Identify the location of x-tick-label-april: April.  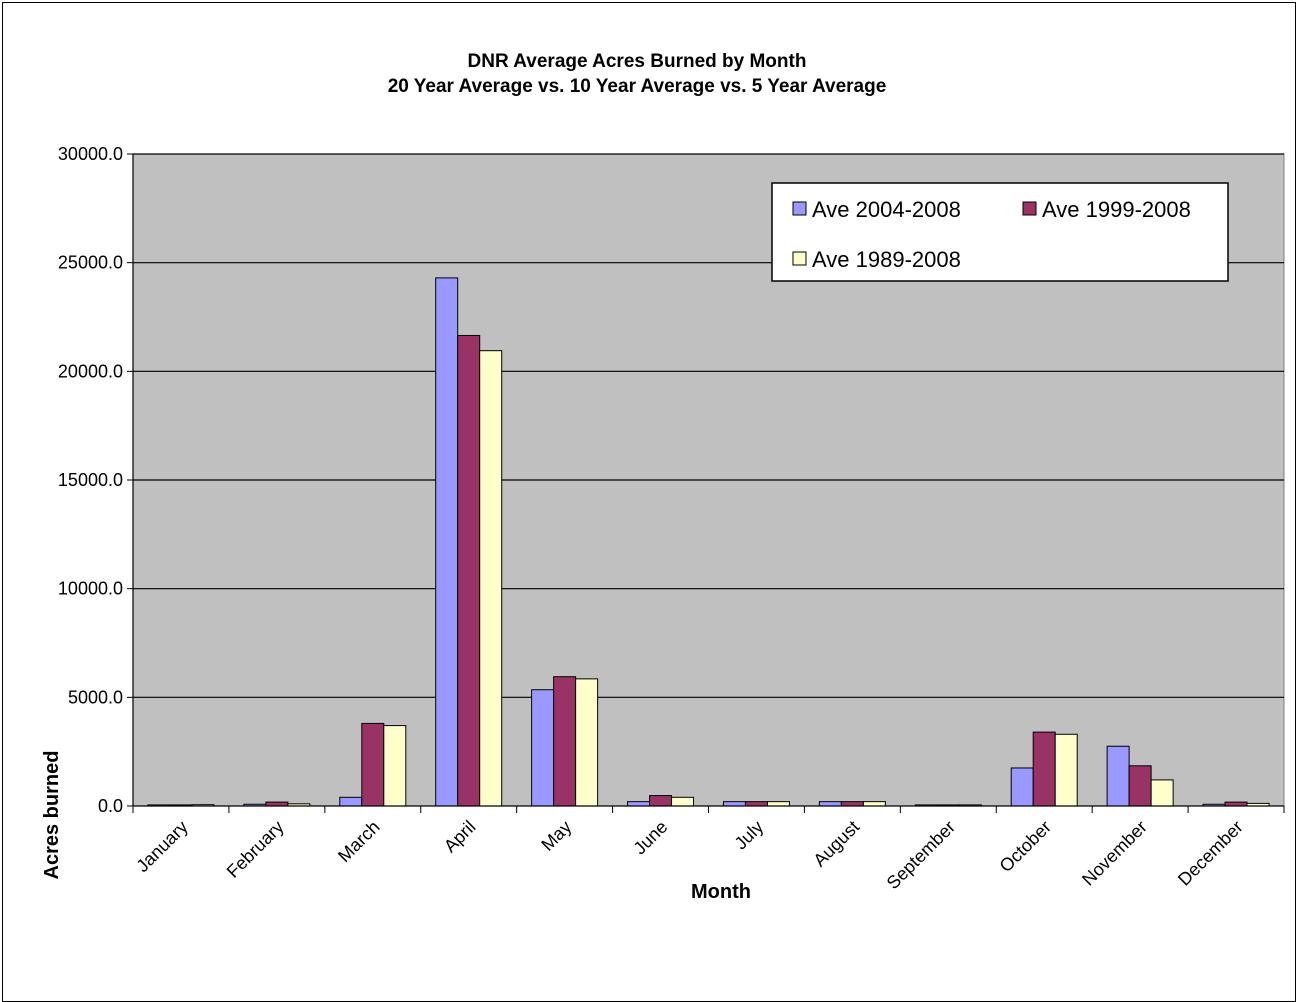
(460, 837).